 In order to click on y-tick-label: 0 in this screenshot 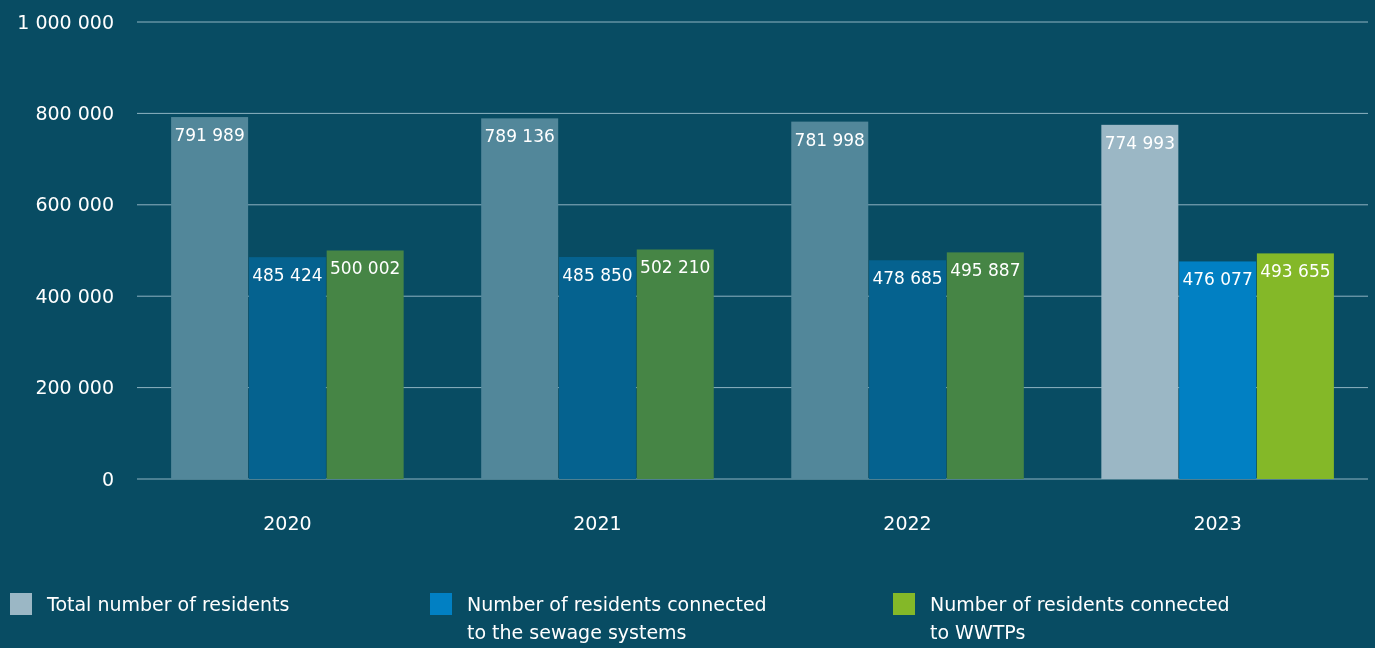, I will do `click(107, 478)`.